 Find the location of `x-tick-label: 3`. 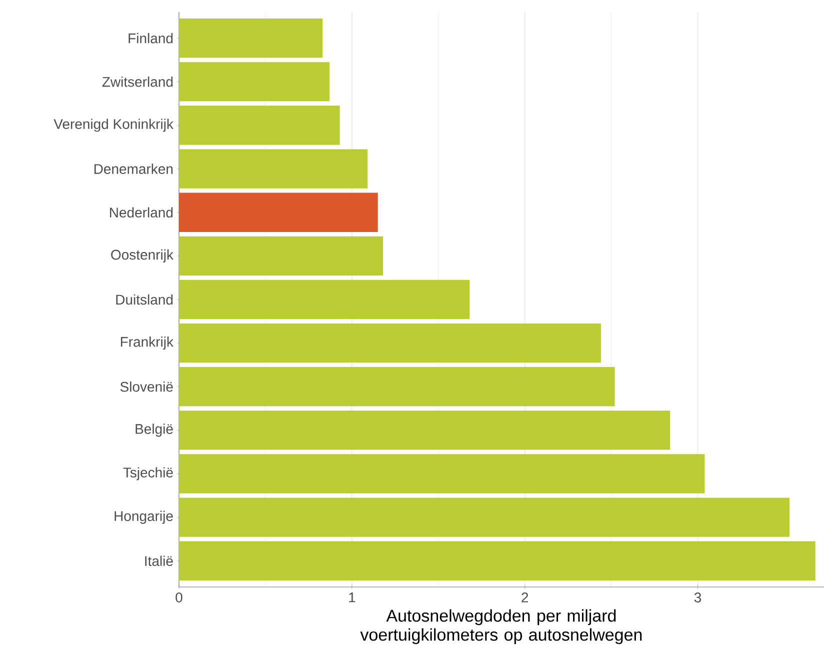

x-tick-label: 3 is located at coordinates (698, 597).